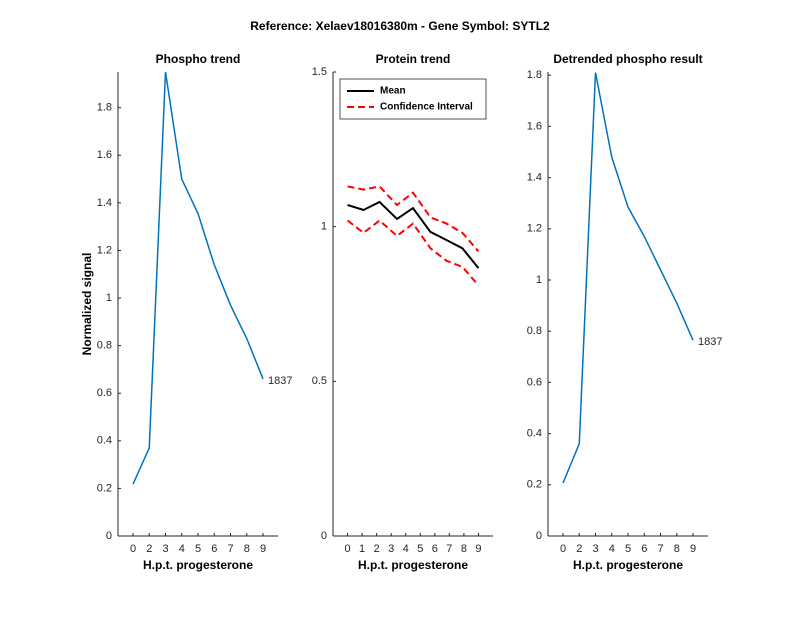 The height and width of the screenshot is (618, 800). I want to click on y-tick-label: 0.5, so click(319, 381).